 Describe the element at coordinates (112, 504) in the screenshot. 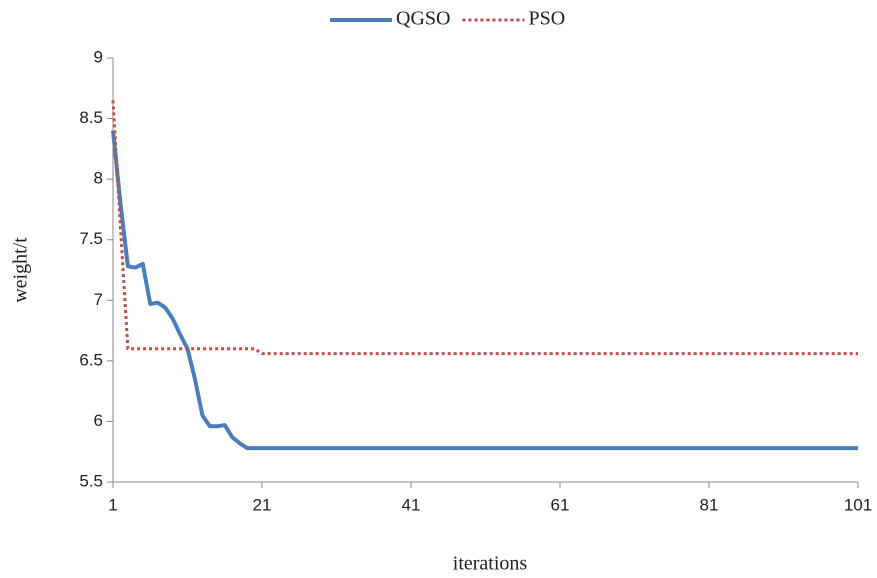

I see `x-tick-label: 1` at that location.